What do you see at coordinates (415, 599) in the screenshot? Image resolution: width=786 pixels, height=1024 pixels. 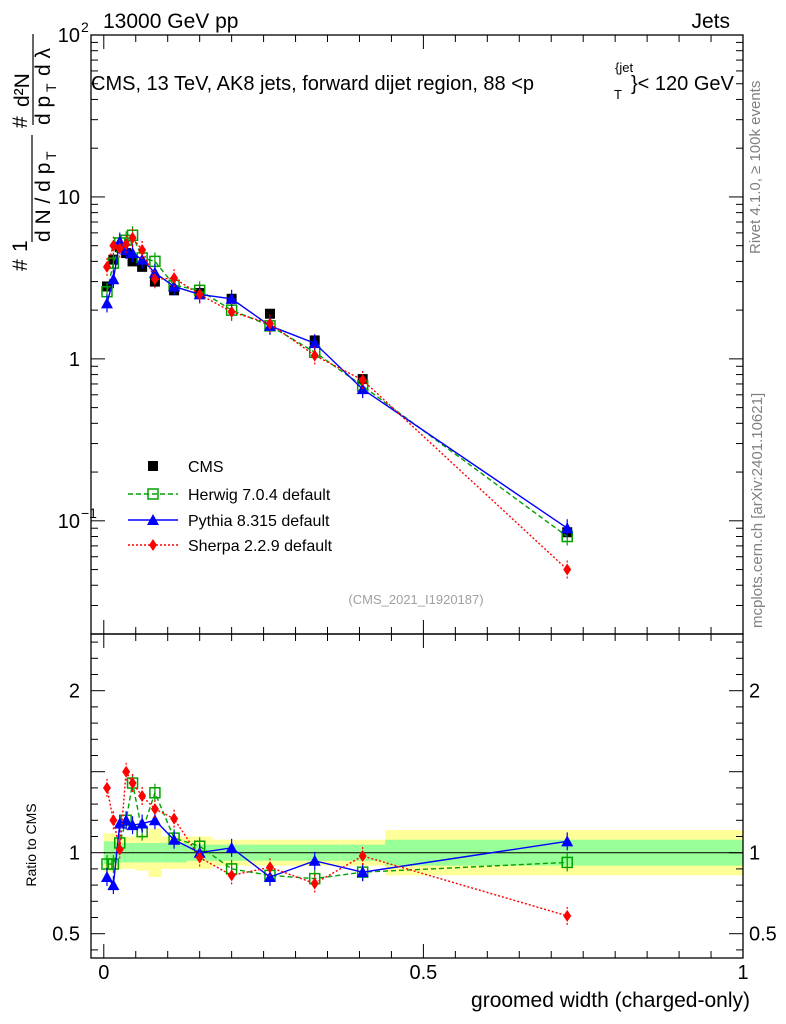 I see `analysis-id: (CMS_2021_I1920187)` at bounding box center [415, 599].